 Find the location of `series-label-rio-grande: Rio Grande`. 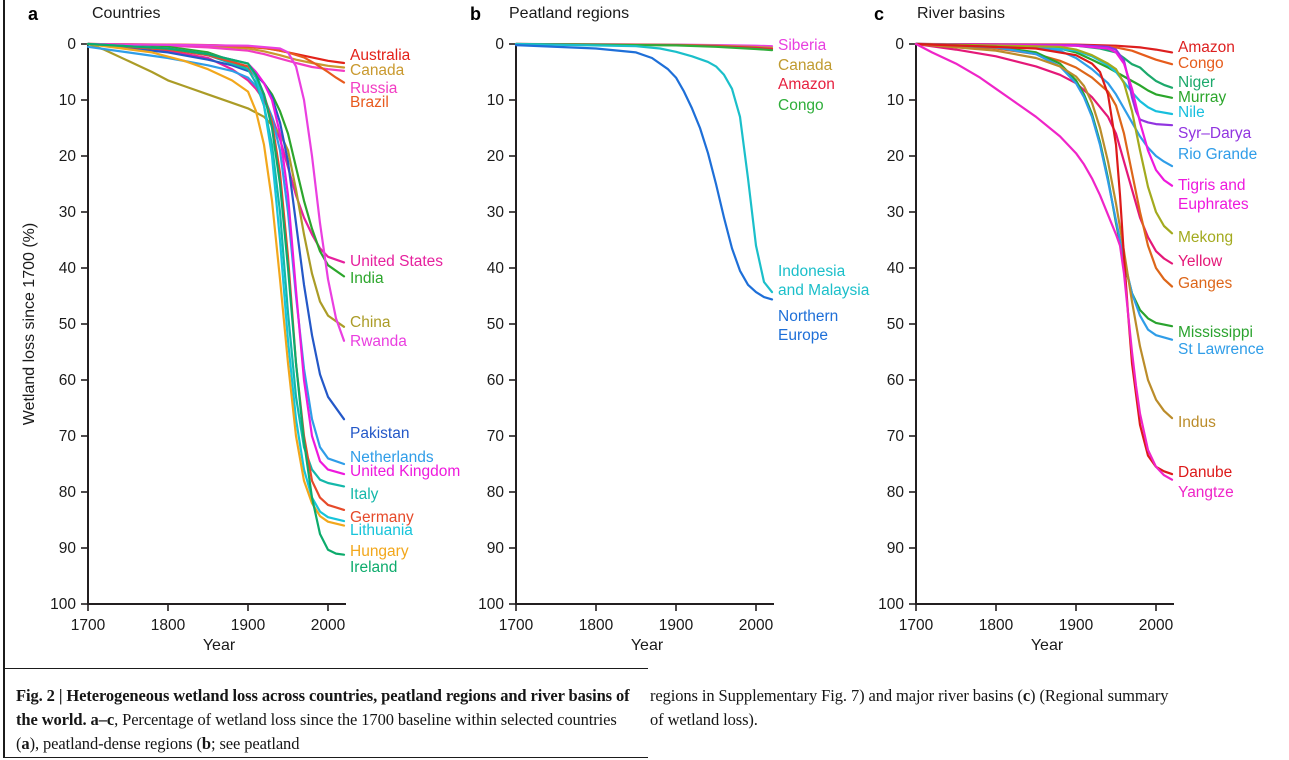

series-label-rio-grande: Rio Grande is located at coordinates (1218, 155).